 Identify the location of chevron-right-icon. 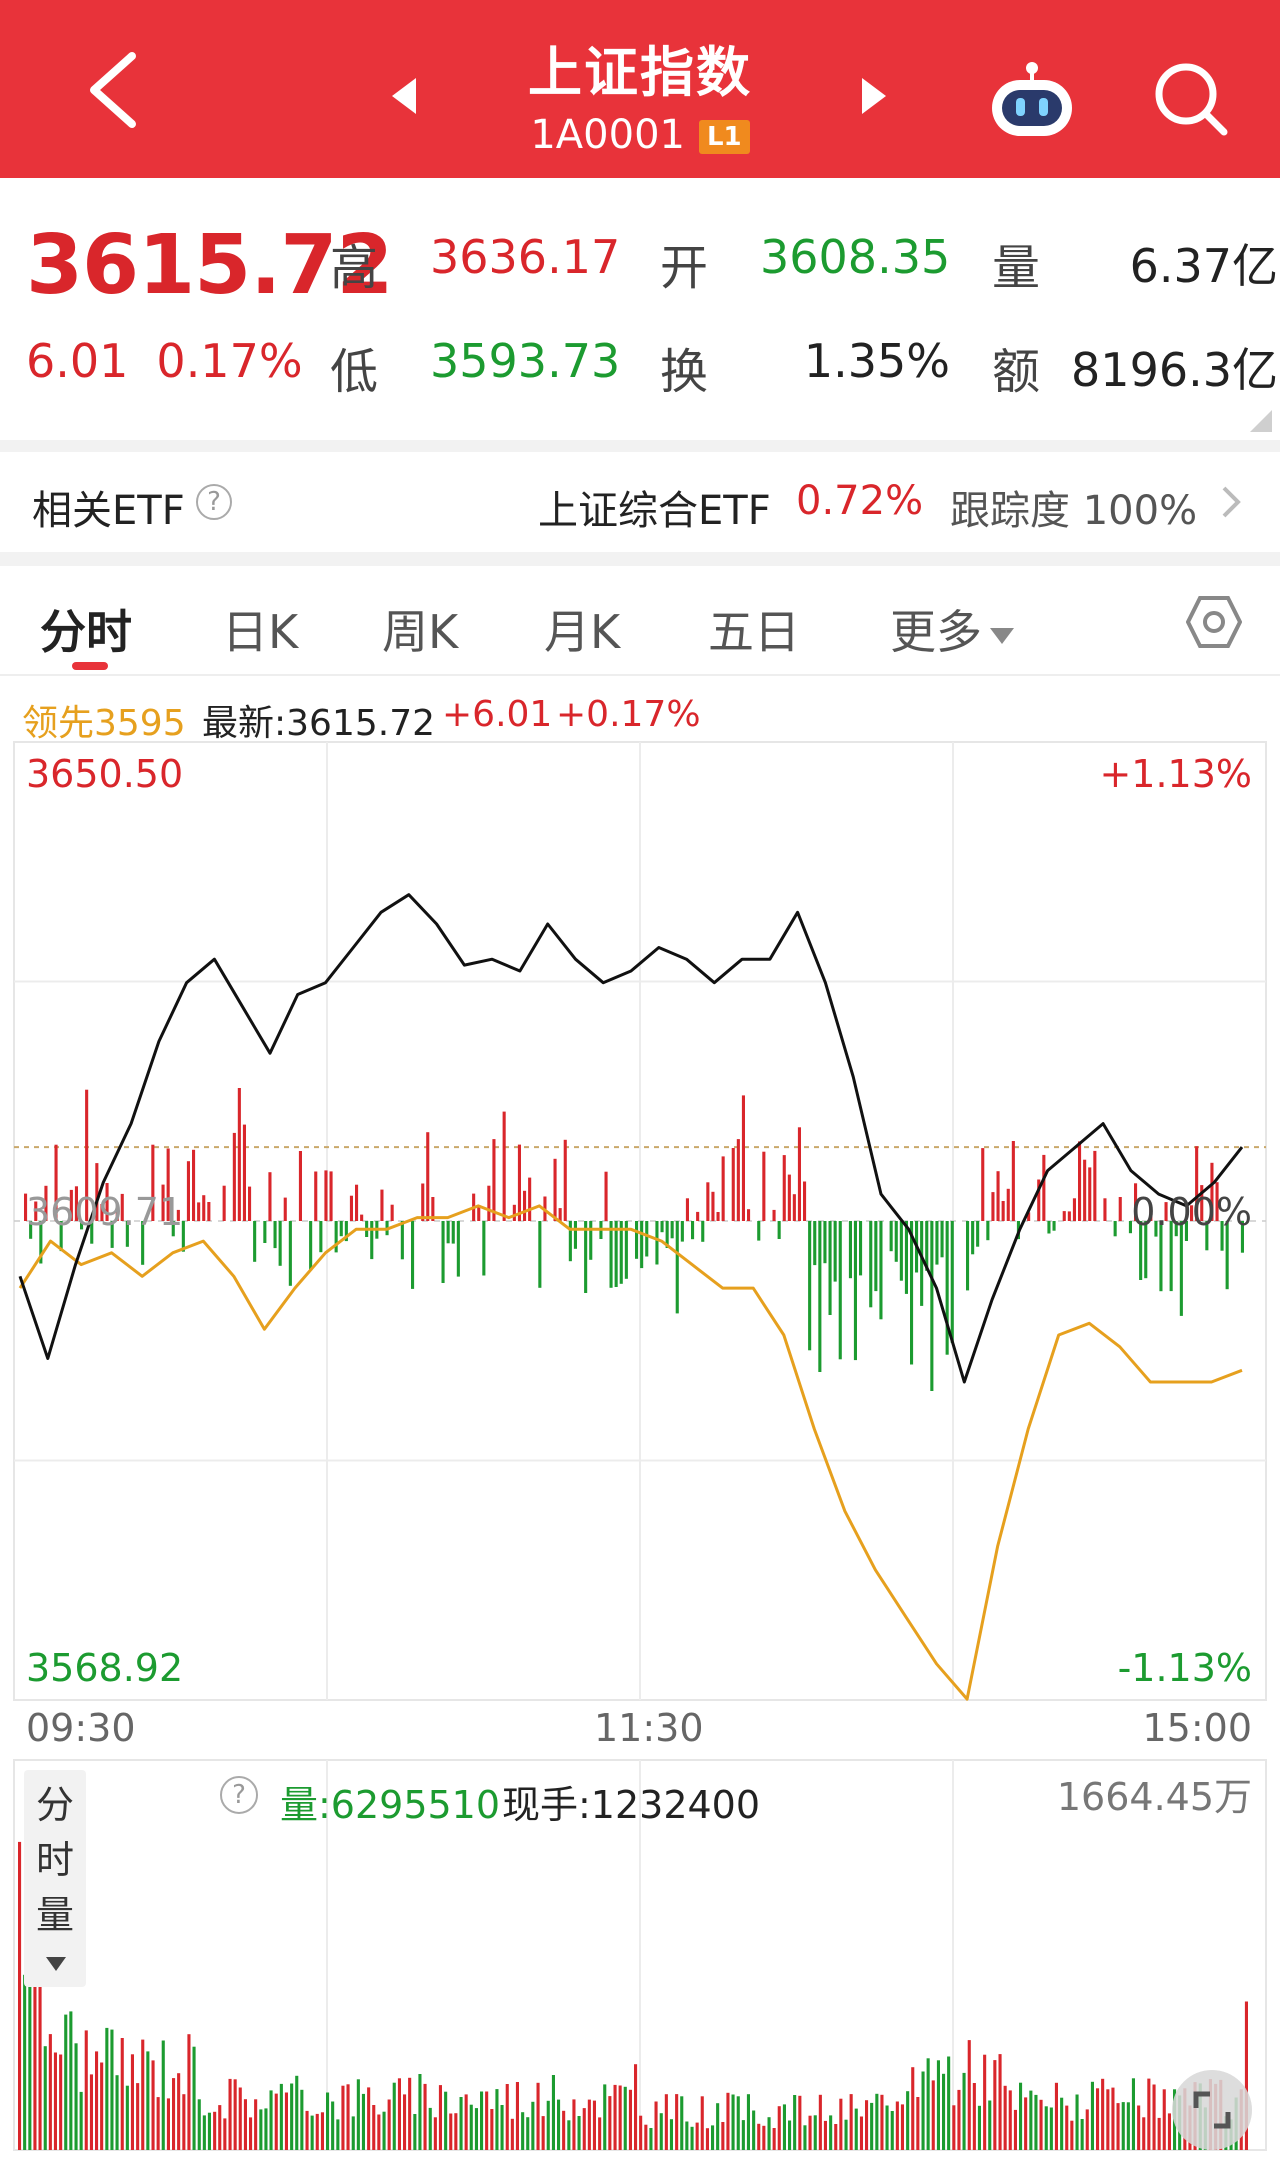
(1231, 502).